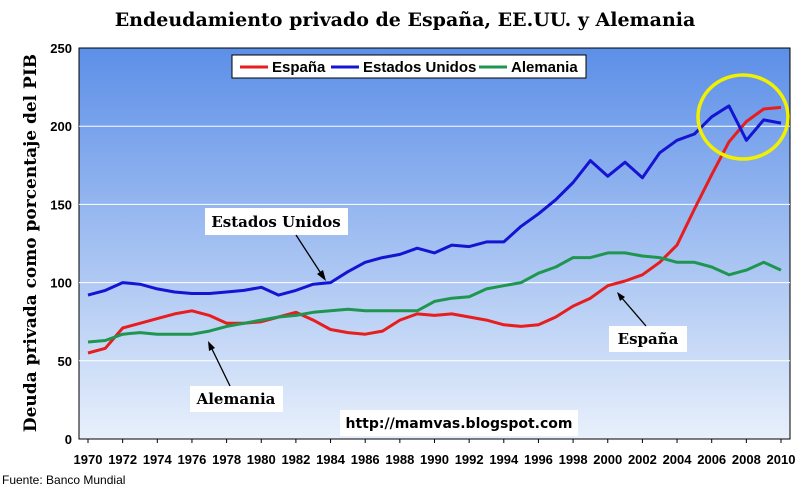  I want to click on x-tick-1990: 1990, so click(434, 459).